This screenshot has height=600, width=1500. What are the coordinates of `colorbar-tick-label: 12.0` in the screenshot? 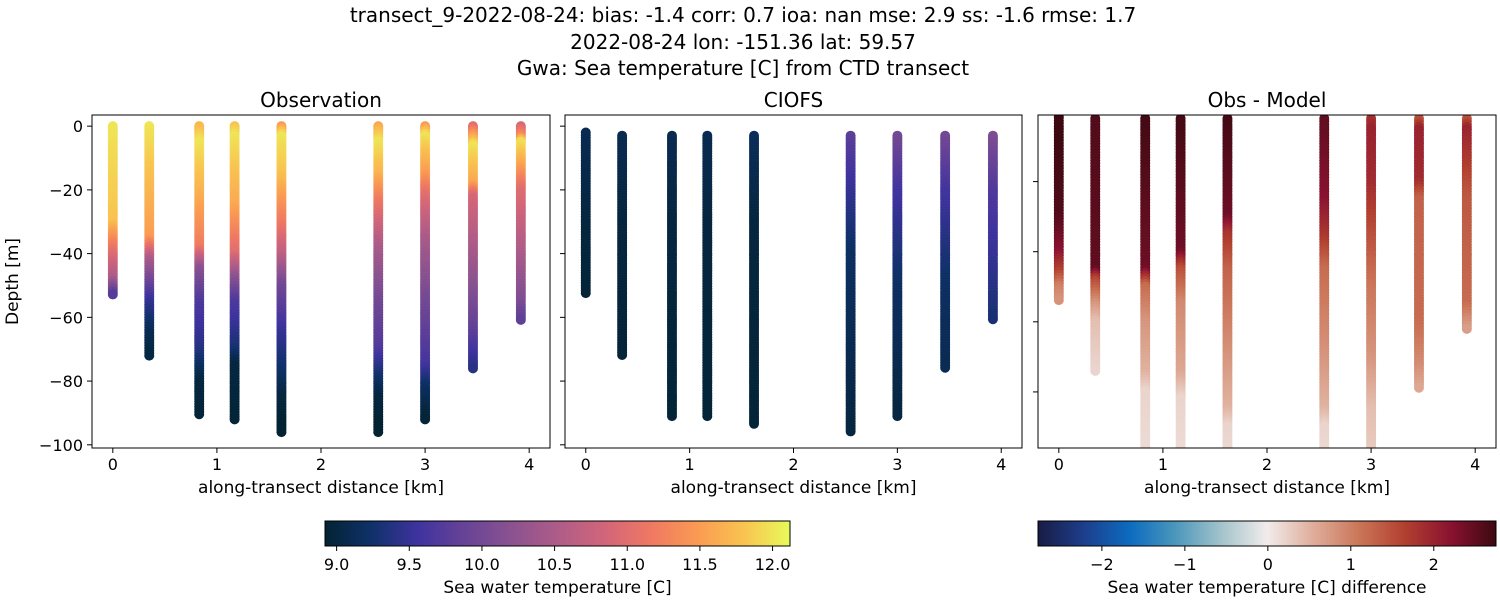 It's located at (773, 564).